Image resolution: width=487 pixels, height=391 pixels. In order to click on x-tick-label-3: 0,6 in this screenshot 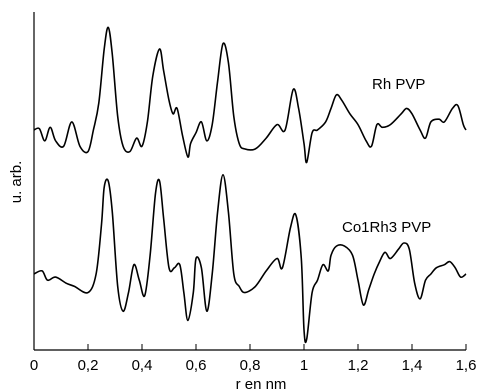, I will do `click(196, 365)`.